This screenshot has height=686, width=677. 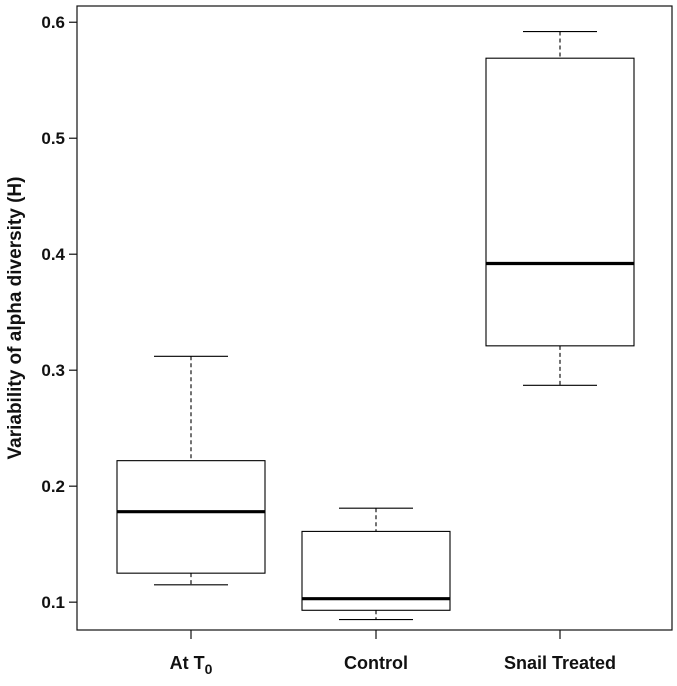 I want to click on y-axis-title: Variability of alpha diversity (H), so click(x=15, y=318).